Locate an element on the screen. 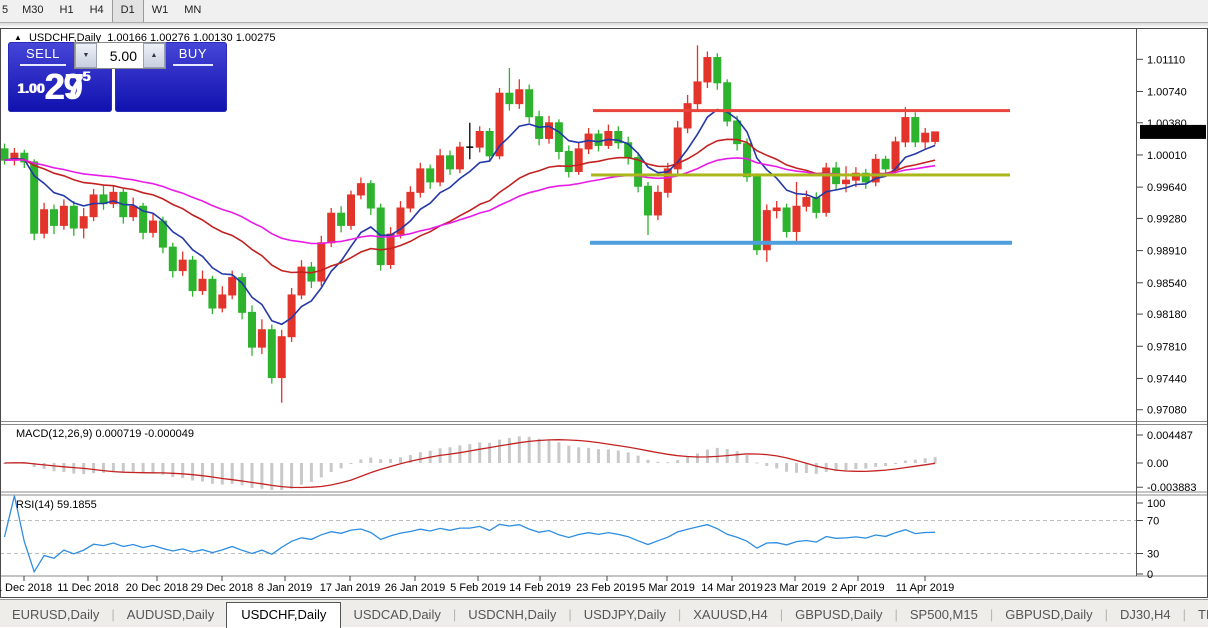 This screenshot has height=628, width=1208. svg-text: 1 Dec 2018 is located at coordinates (26, 588).